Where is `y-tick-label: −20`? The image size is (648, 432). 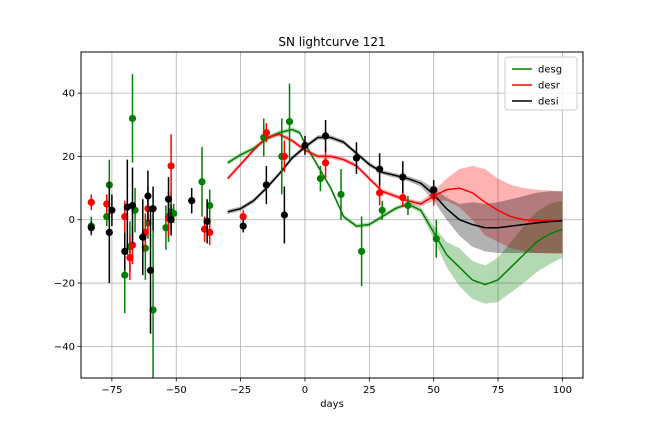 y-tick-label: −20 is located at coordinates (64, 284).